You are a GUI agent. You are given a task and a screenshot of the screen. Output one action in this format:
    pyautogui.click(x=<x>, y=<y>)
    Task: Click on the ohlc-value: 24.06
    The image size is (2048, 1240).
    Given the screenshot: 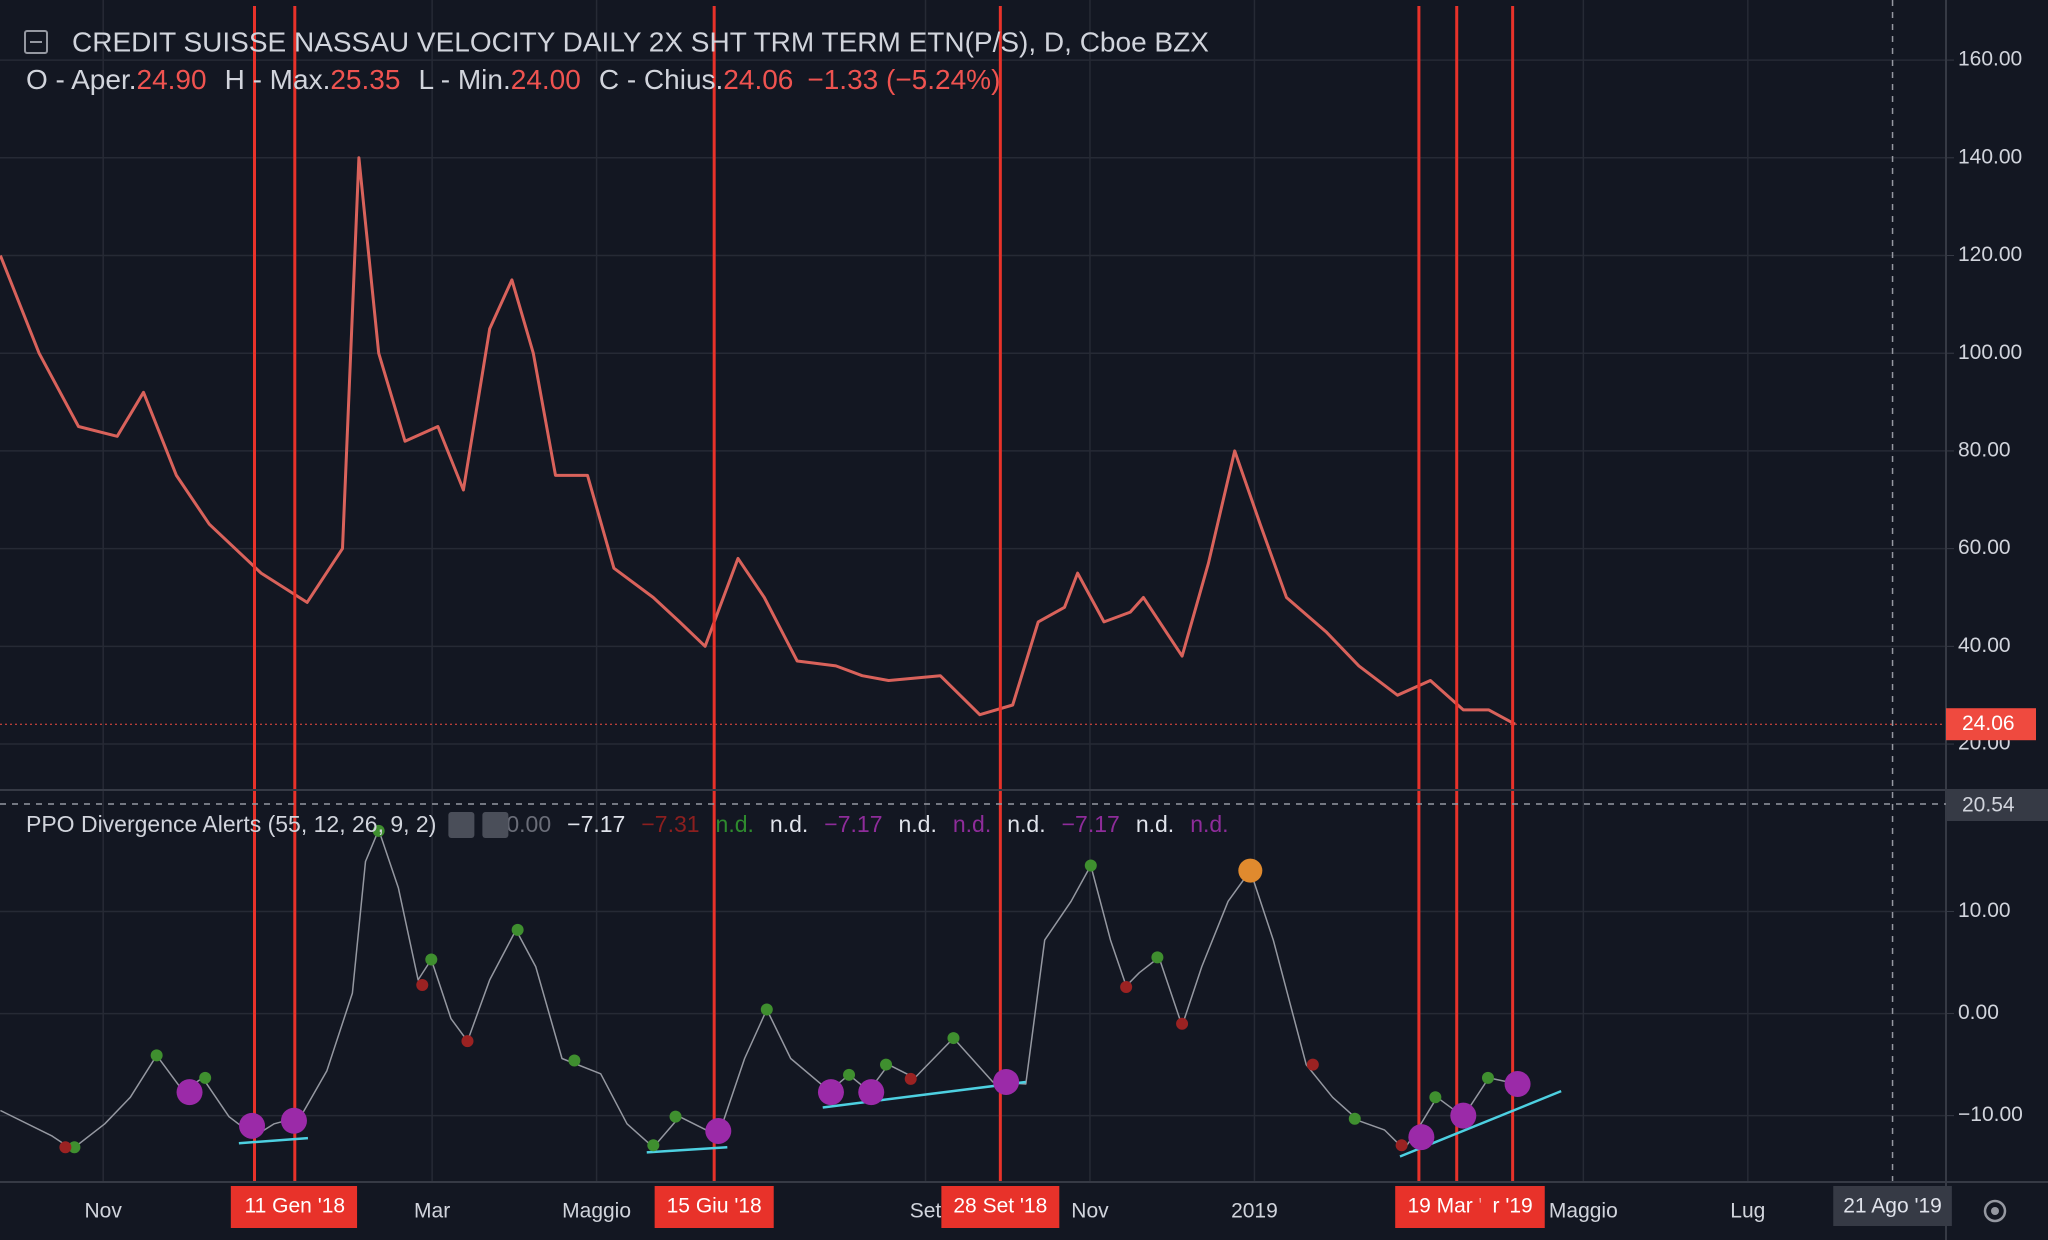 What is the action you would take?
    pyautogui.click(x=758, y=79)
    